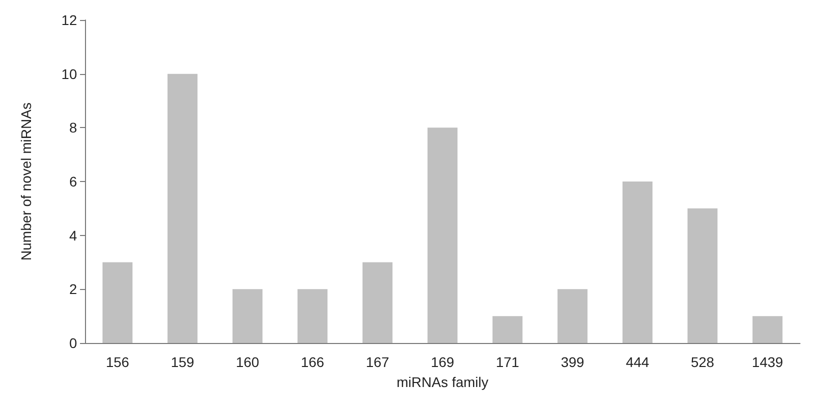 The image size is (828, 405). I want to click on x-tick-label: 167, so click(378, 362).